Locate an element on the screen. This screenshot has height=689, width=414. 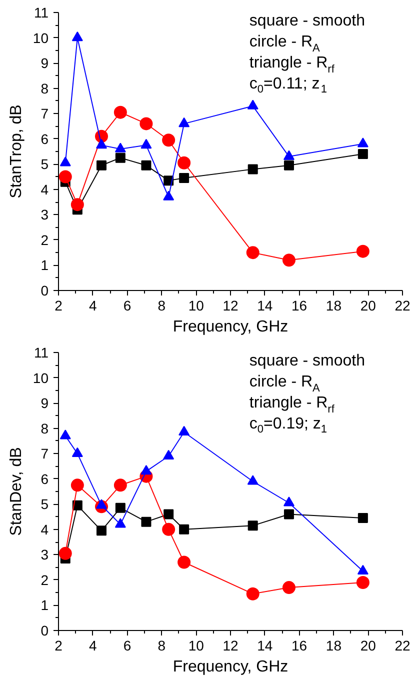
x-tick-label: 4 is located at coordinates (93, 646).